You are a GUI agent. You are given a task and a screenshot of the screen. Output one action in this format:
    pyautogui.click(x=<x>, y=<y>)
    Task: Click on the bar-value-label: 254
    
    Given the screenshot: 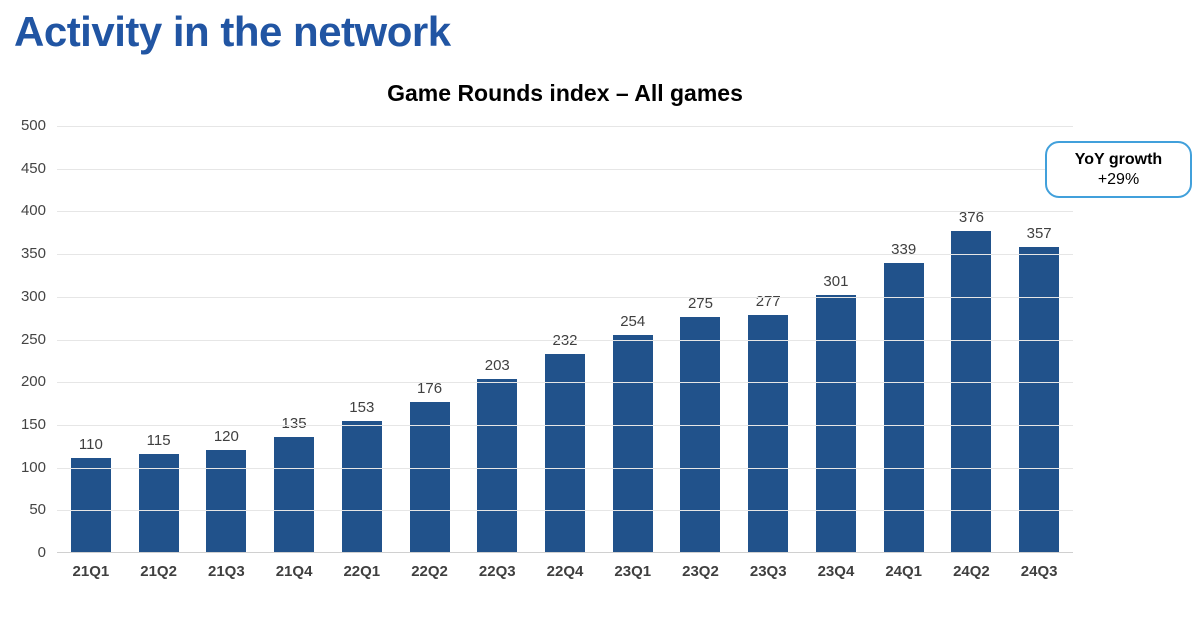 What is the action you would take?
    pyautogui.click(x=633, y=322)
    